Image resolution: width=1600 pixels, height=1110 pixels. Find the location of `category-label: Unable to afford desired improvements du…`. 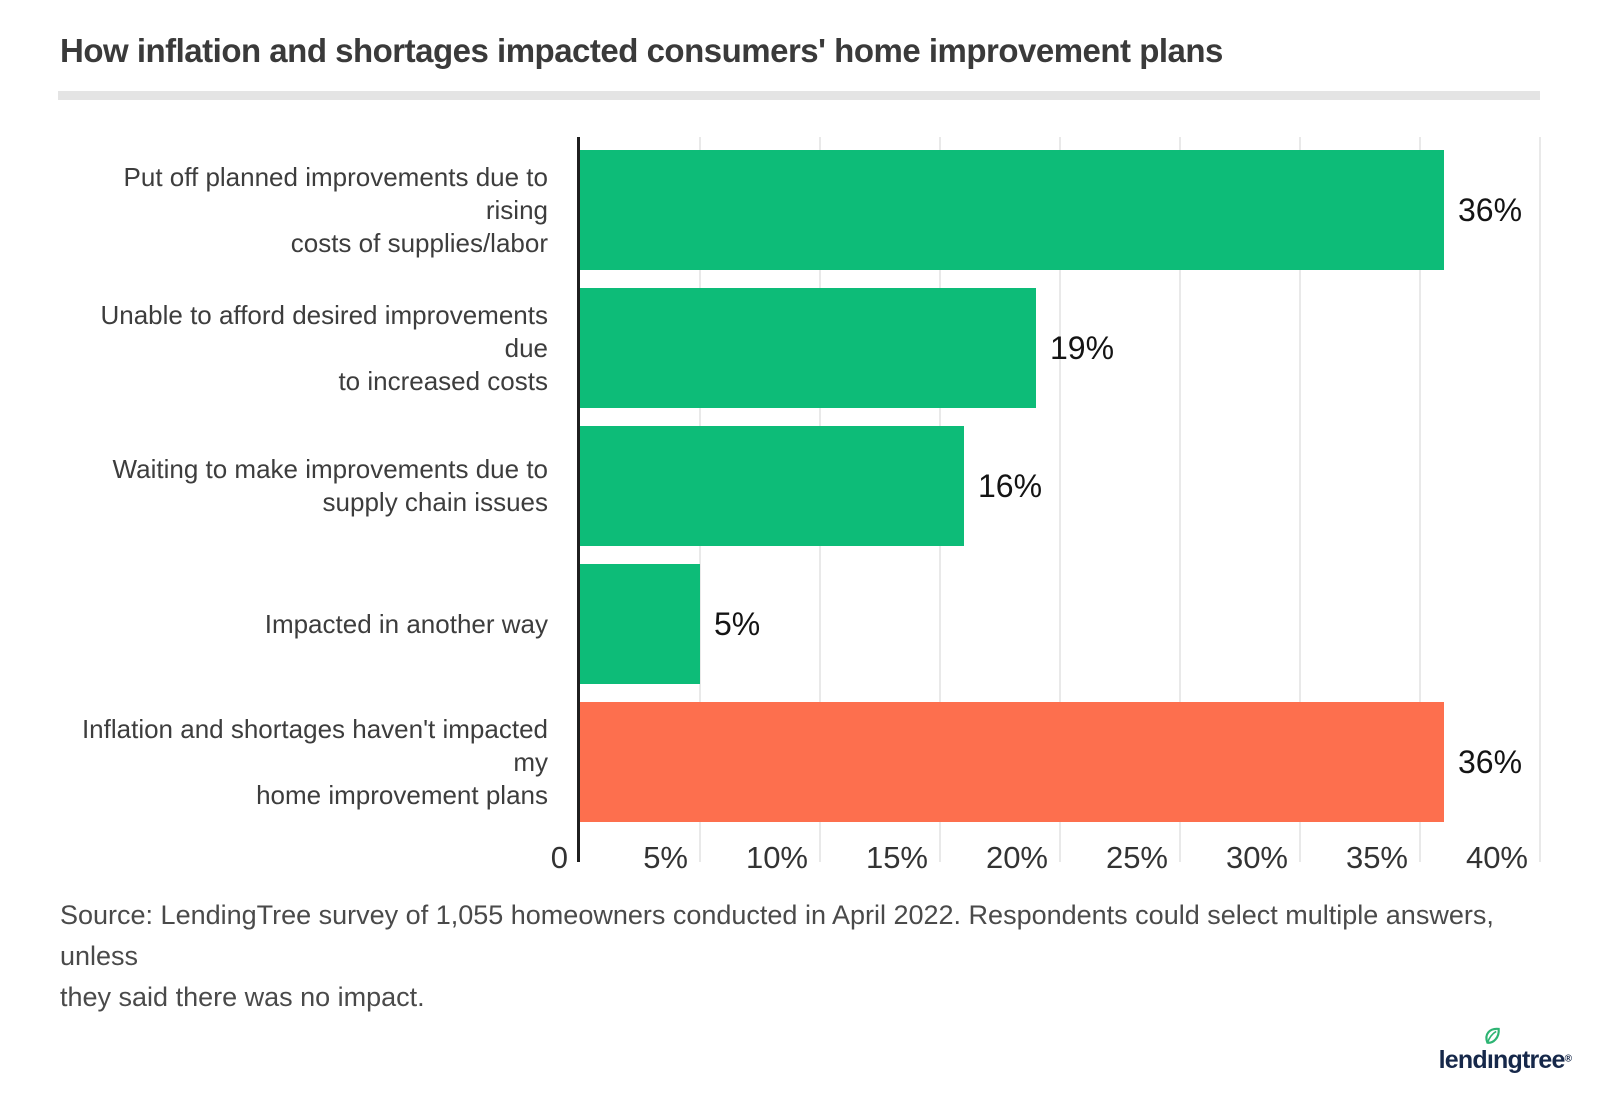

category-label: Unable to afford desired improvements du… is located at coordinates (324, 347).